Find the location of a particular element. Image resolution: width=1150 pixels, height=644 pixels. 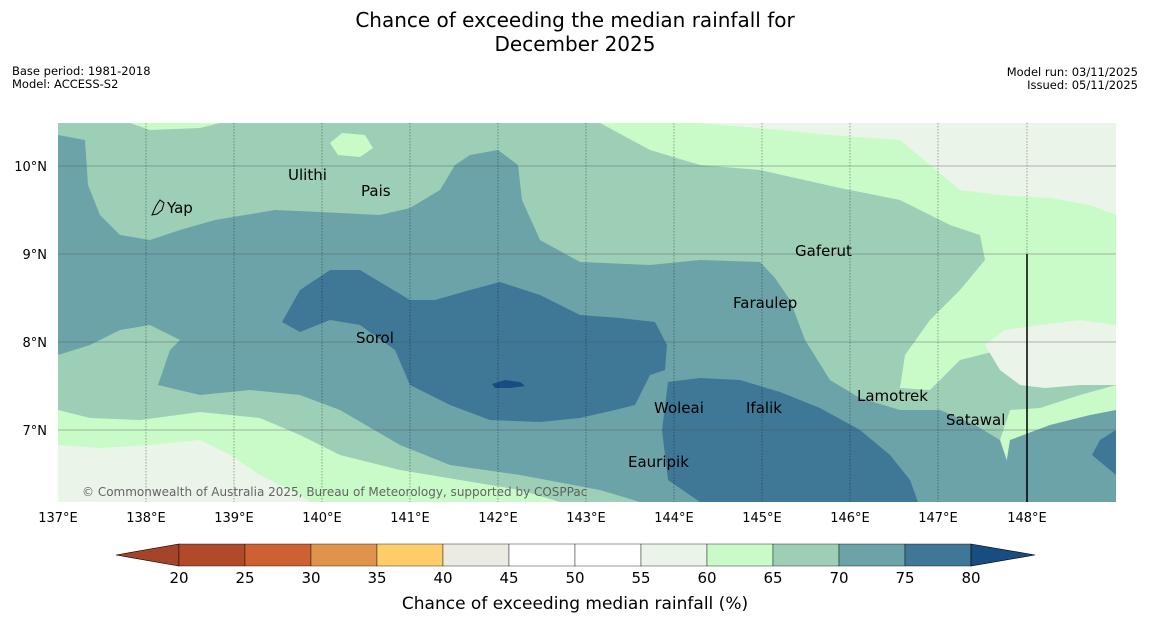

band-55-60-east is located at coordinates (908, 169).